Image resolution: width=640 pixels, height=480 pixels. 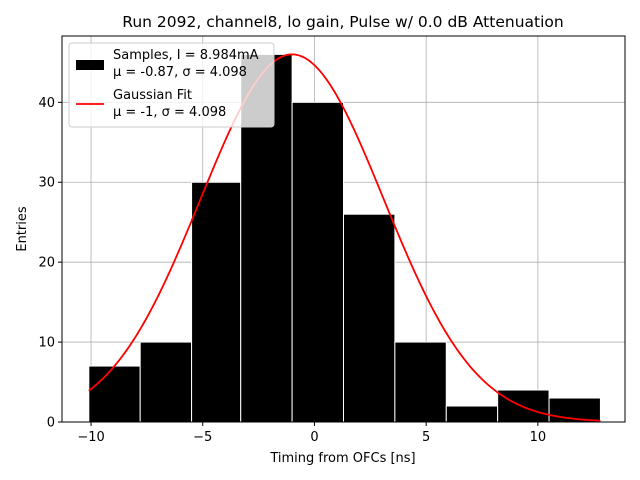 What do you see at coordinates (46, 183) in the screenshot?
I see `y-tick-label: 30` at bounding box center [46, 183].